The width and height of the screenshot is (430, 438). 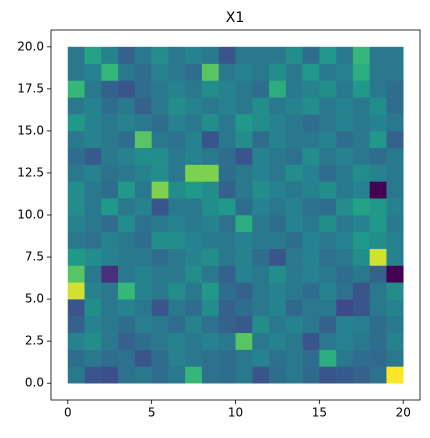 I want to click on x-tick-label: 0, so click(x=68, y=413).